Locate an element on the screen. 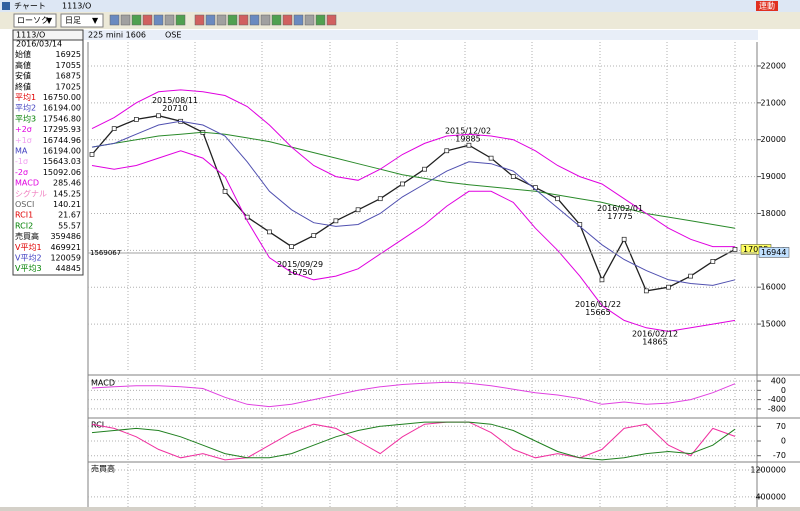 This screenshot has width=800, height=511. annotation-date: 2016/02/12 is located at coordinates (655, 334).